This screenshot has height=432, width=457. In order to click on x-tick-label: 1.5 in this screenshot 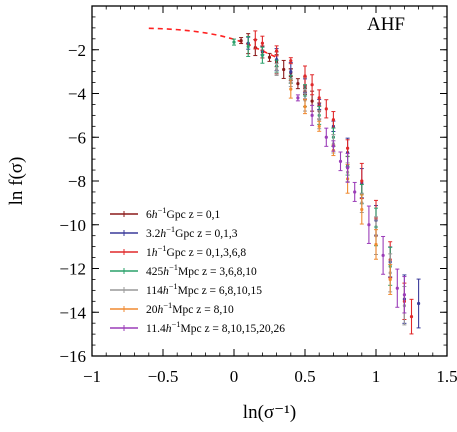, I will do `click(446, 376)`.